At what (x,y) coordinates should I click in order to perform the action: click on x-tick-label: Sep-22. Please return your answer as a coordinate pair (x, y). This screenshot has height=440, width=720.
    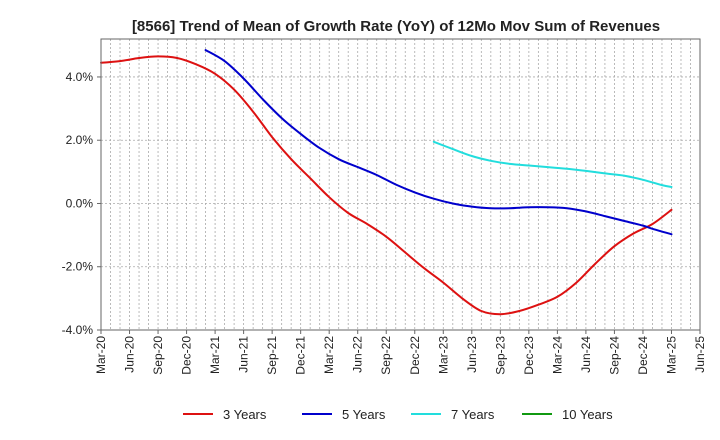
    Looking at the image, I should click on (386, 355).